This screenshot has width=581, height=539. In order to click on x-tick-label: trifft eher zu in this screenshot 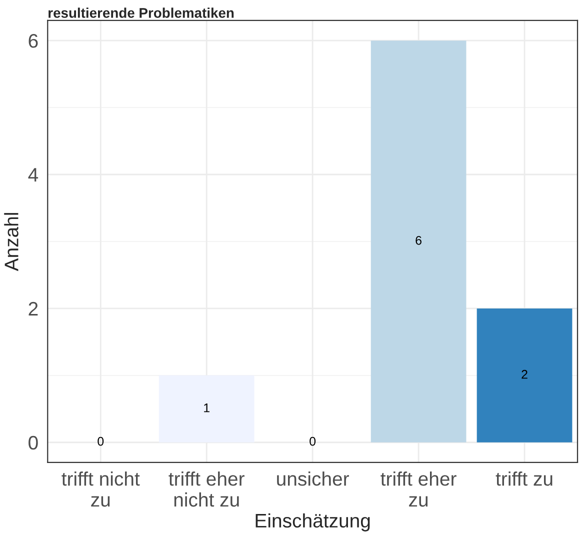, I will do `click(418, 489)`.